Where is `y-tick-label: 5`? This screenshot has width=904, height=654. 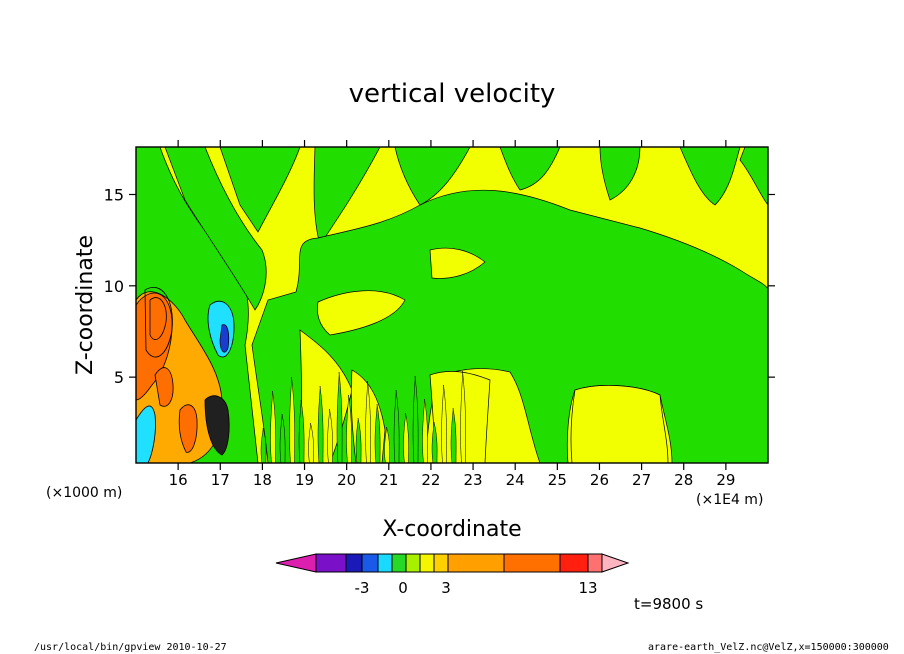 y-tick-label: 5 is located at coordinates (119, 377).